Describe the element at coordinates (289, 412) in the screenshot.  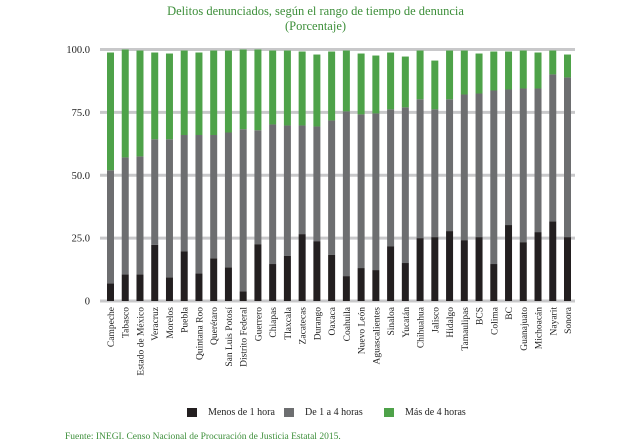
I see `legend-swatch-de-1-a-4-horas` at that location.